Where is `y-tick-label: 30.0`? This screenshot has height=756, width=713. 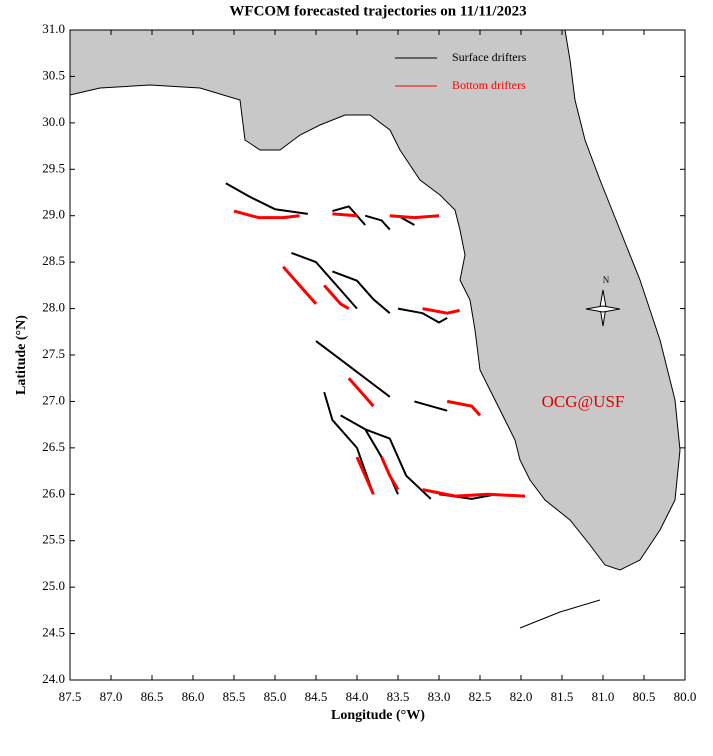 y-tick-label: 30.0 is located at coordinates (53, 121).